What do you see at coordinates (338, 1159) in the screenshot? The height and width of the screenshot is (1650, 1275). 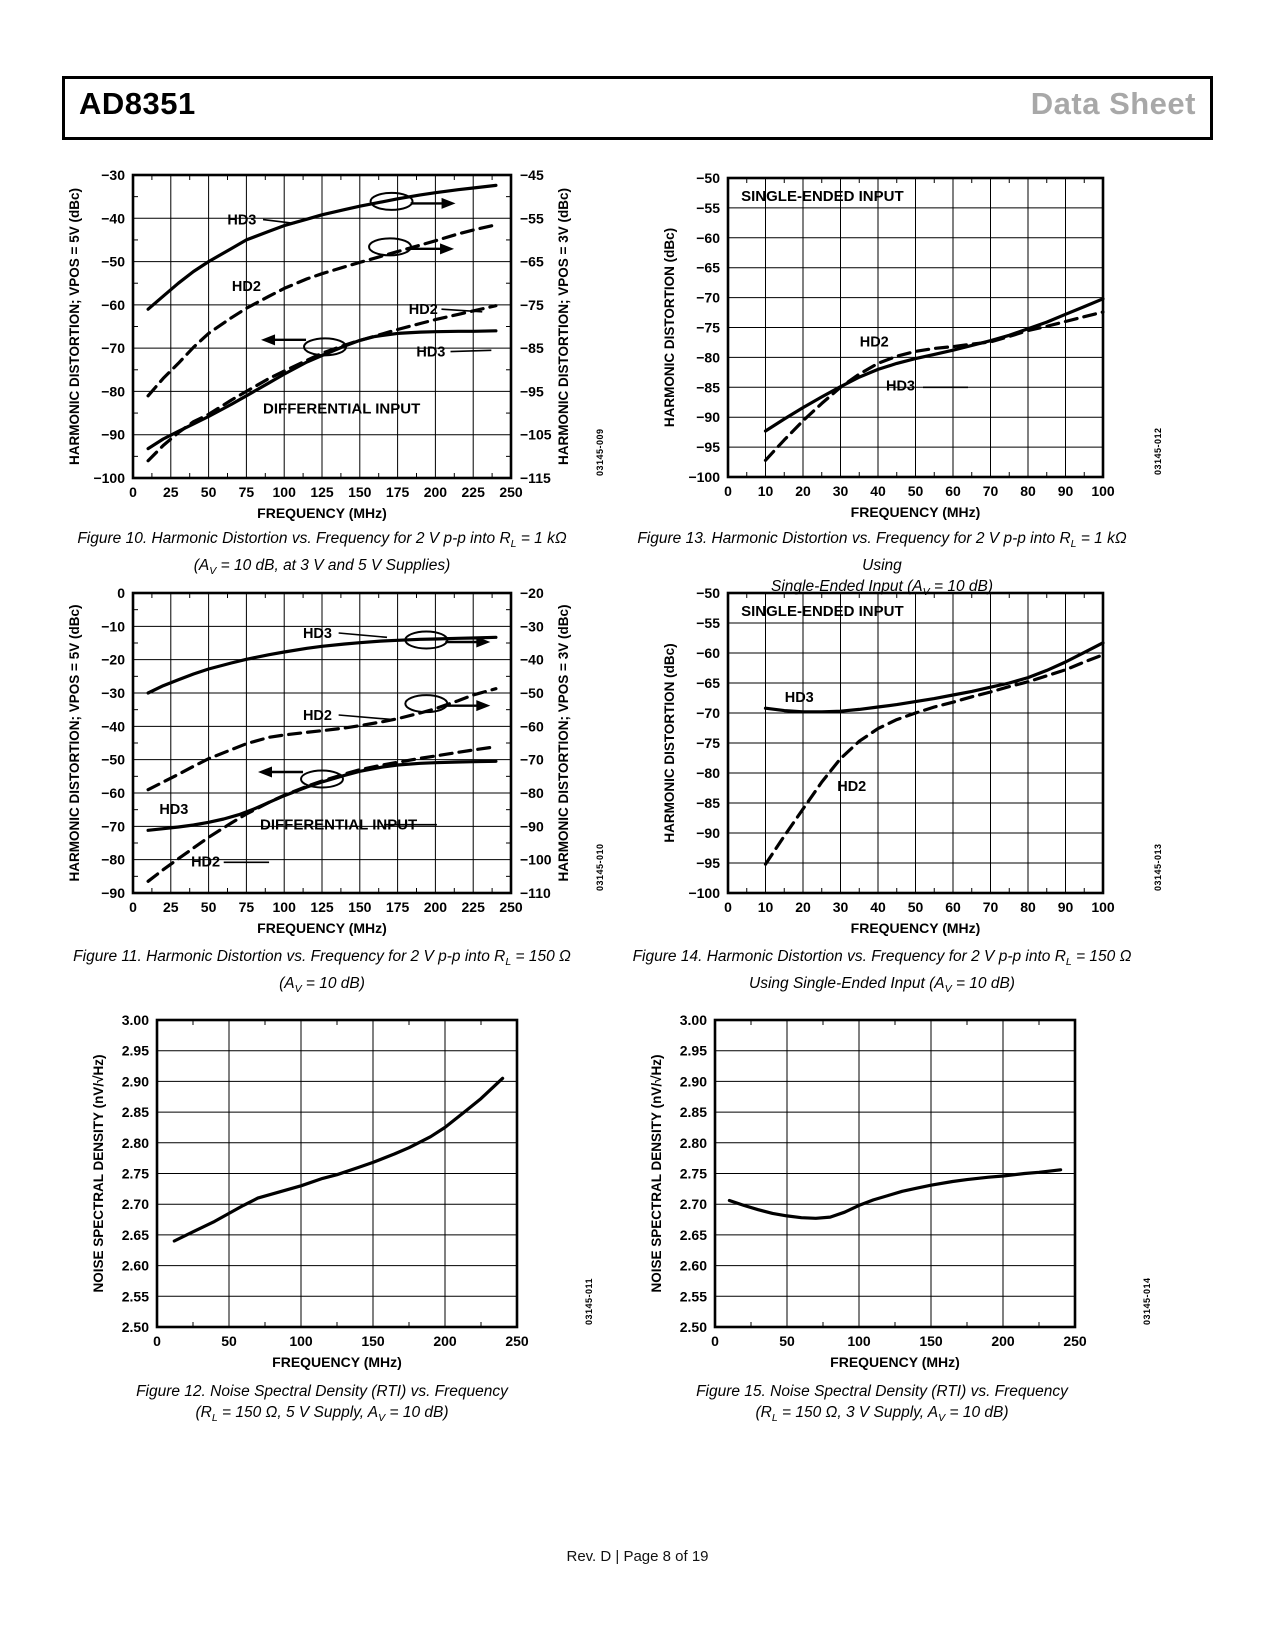 I see `series-noise-spectral-density-5-v` at bounding box center [338, 1159].